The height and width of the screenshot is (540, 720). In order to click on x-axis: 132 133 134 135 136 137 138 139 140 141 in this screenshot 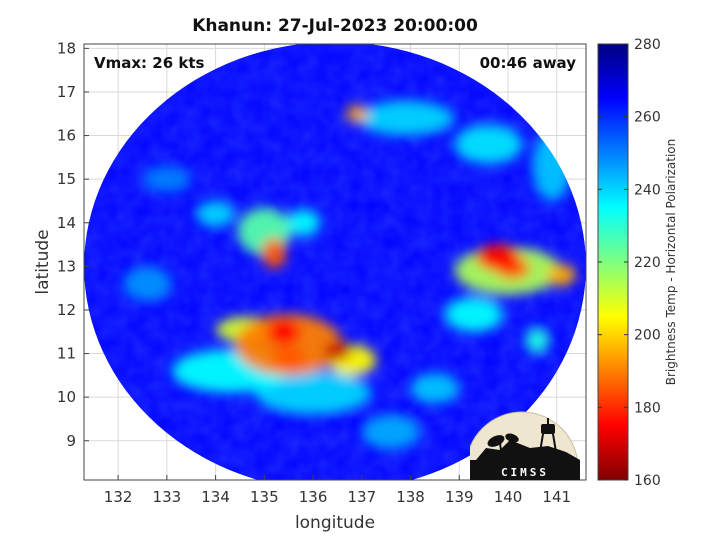, I will do `click(337, 490)`.